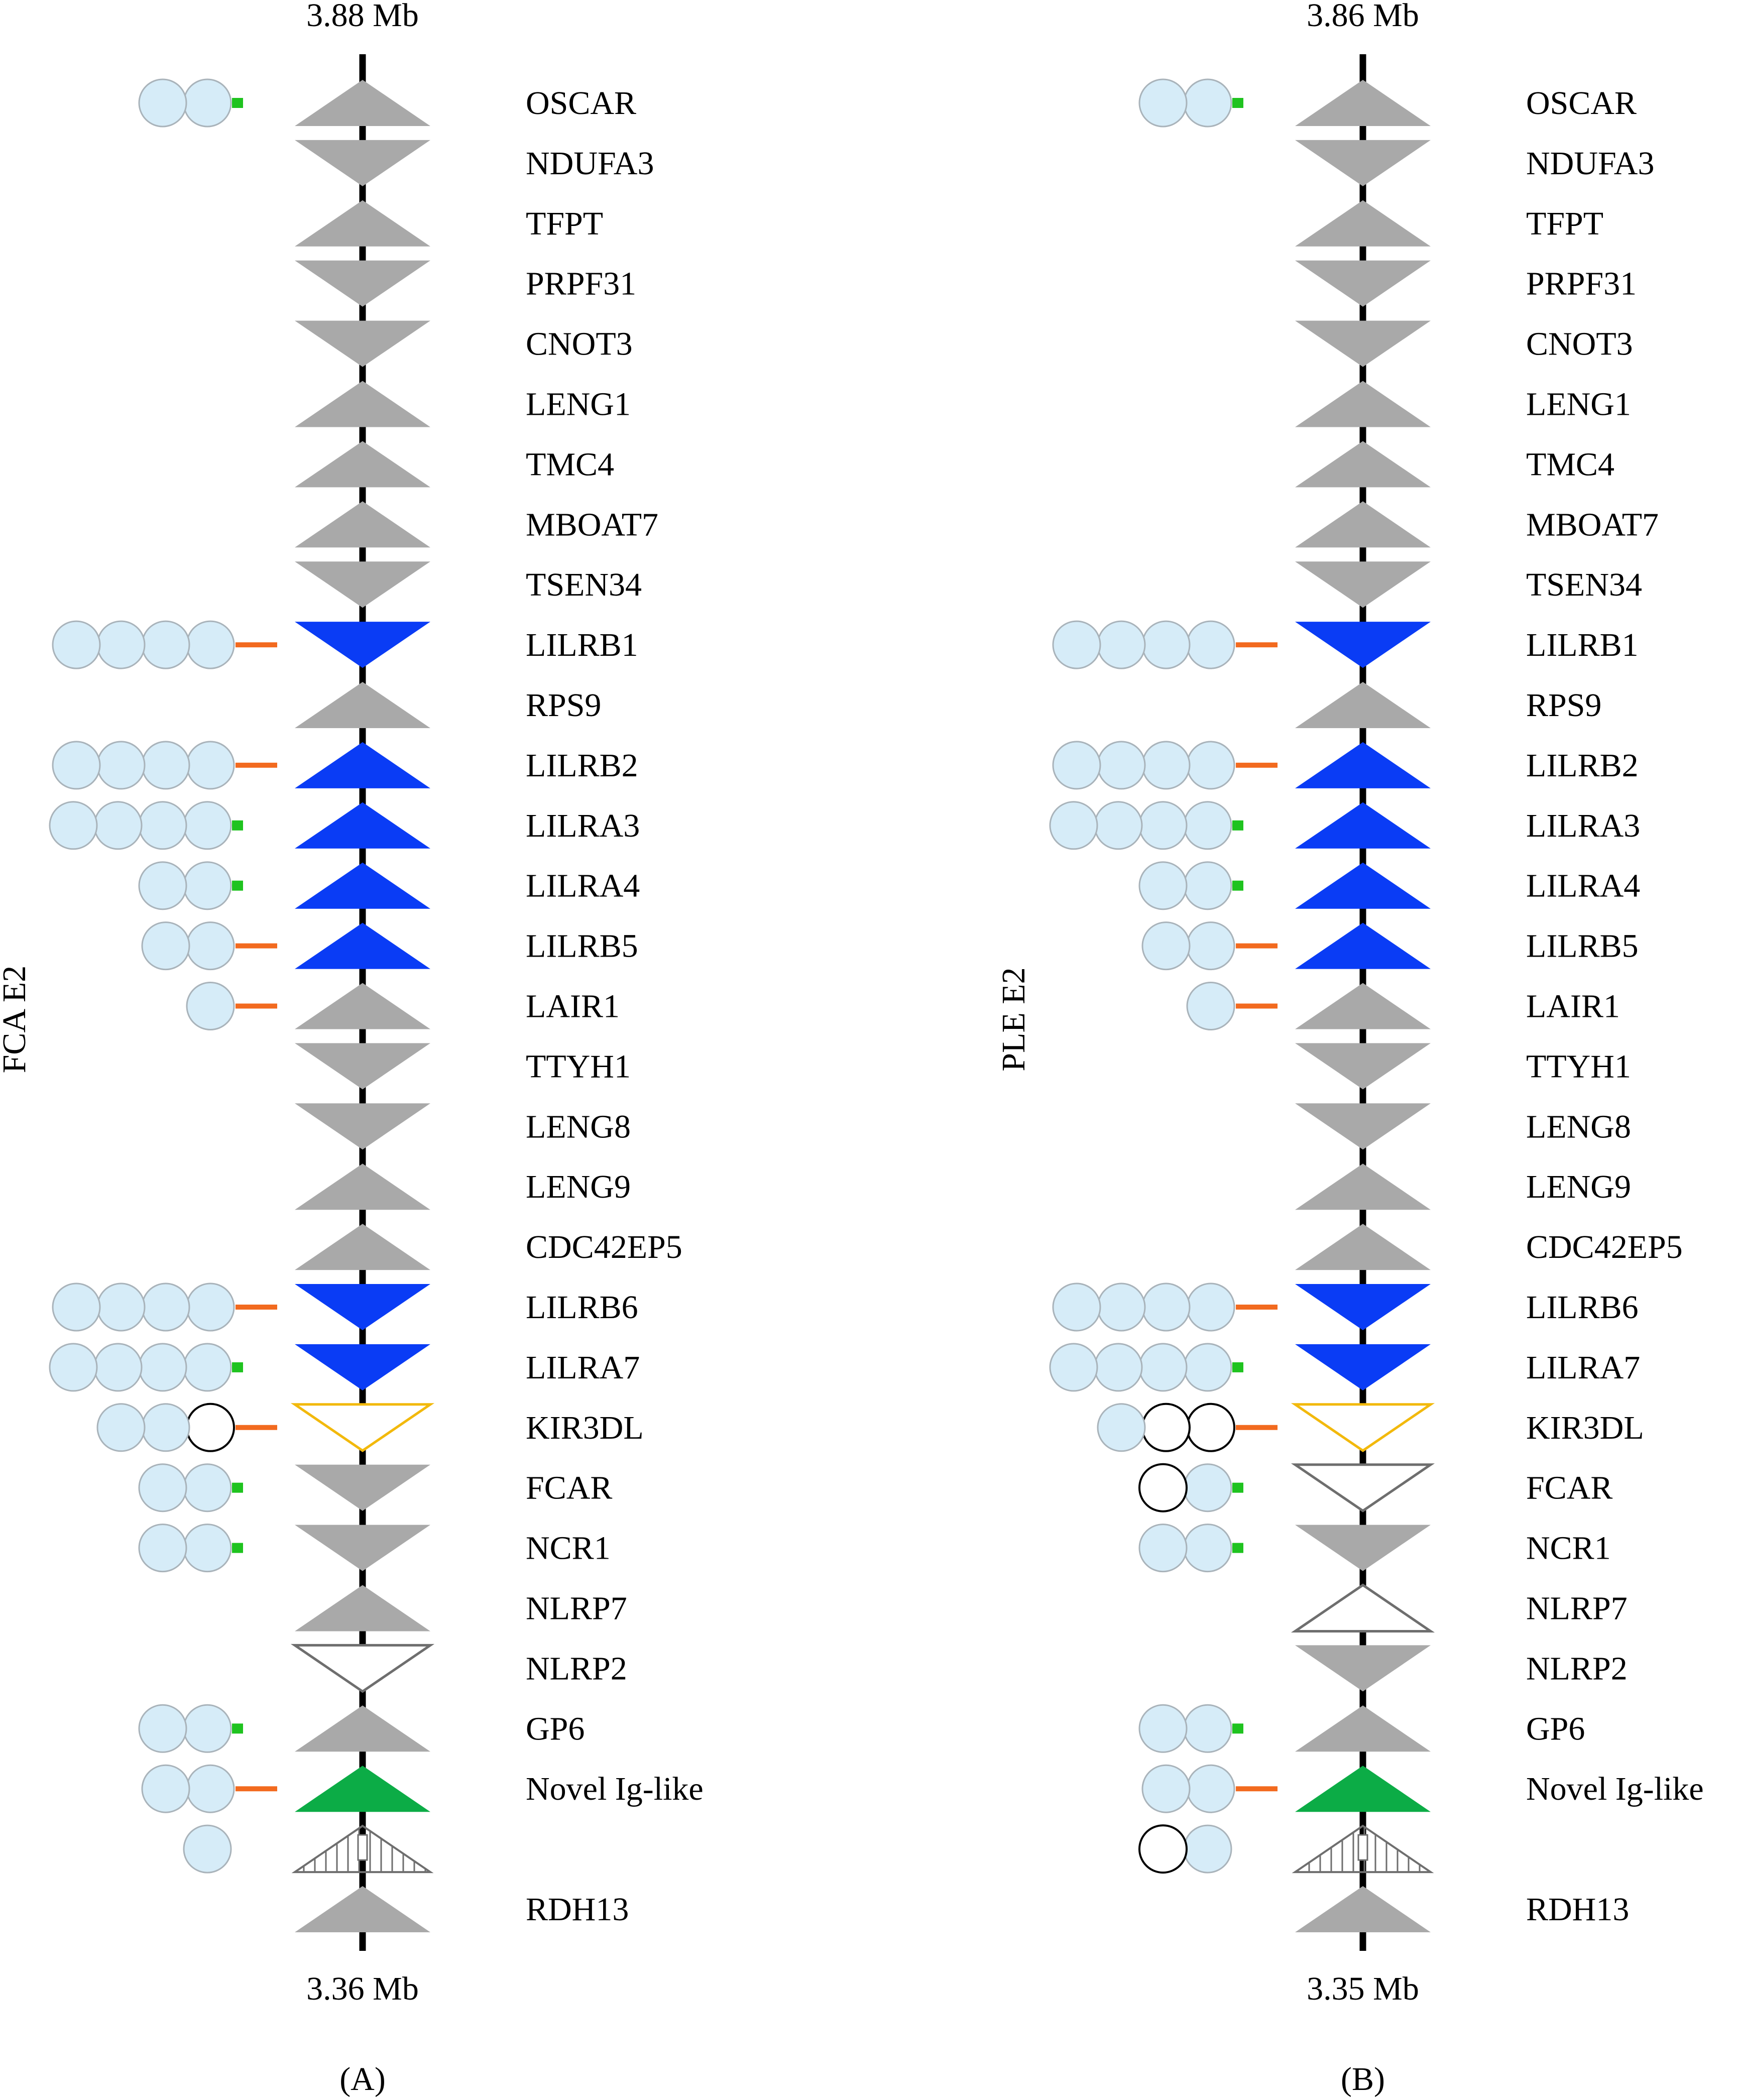 This screenshot has height=2100, width=1740. What do you see at coordinates (1463, 1126) in the screenshot?
I see `gene-row: LENG8` at bounding box center [1463, 1126].